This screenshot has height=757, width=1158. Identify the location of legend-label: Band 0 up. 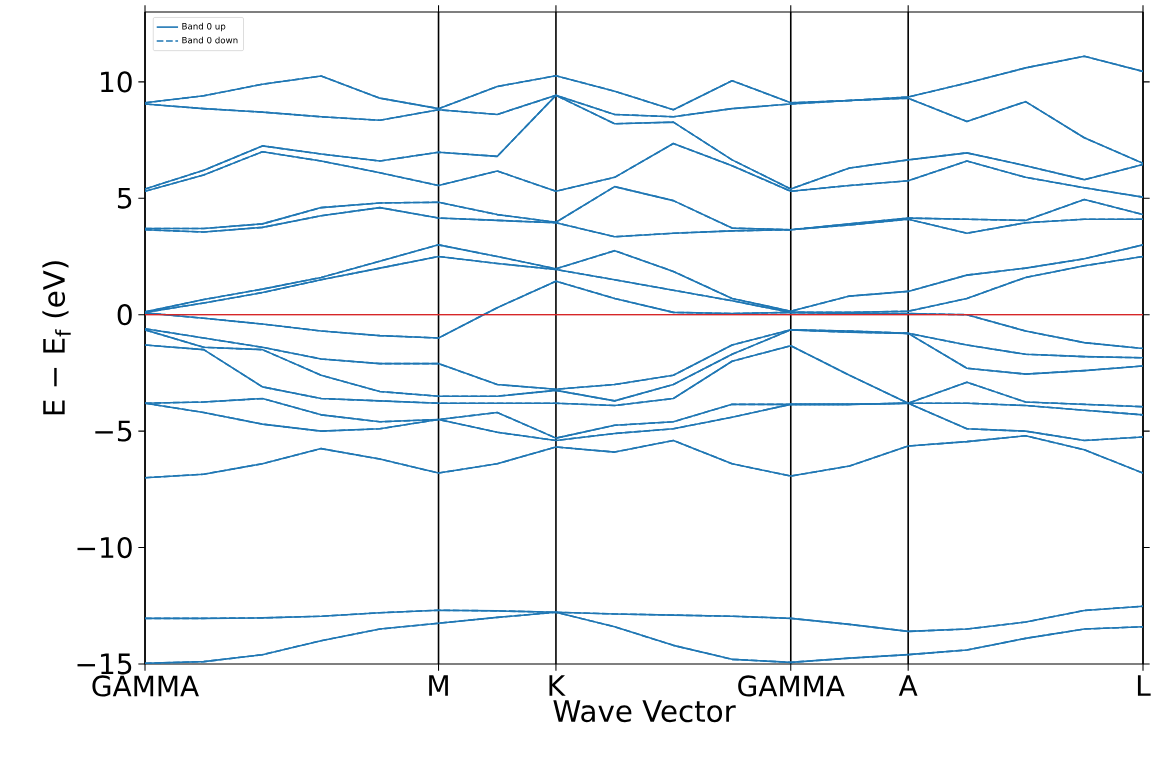
(204, 27).